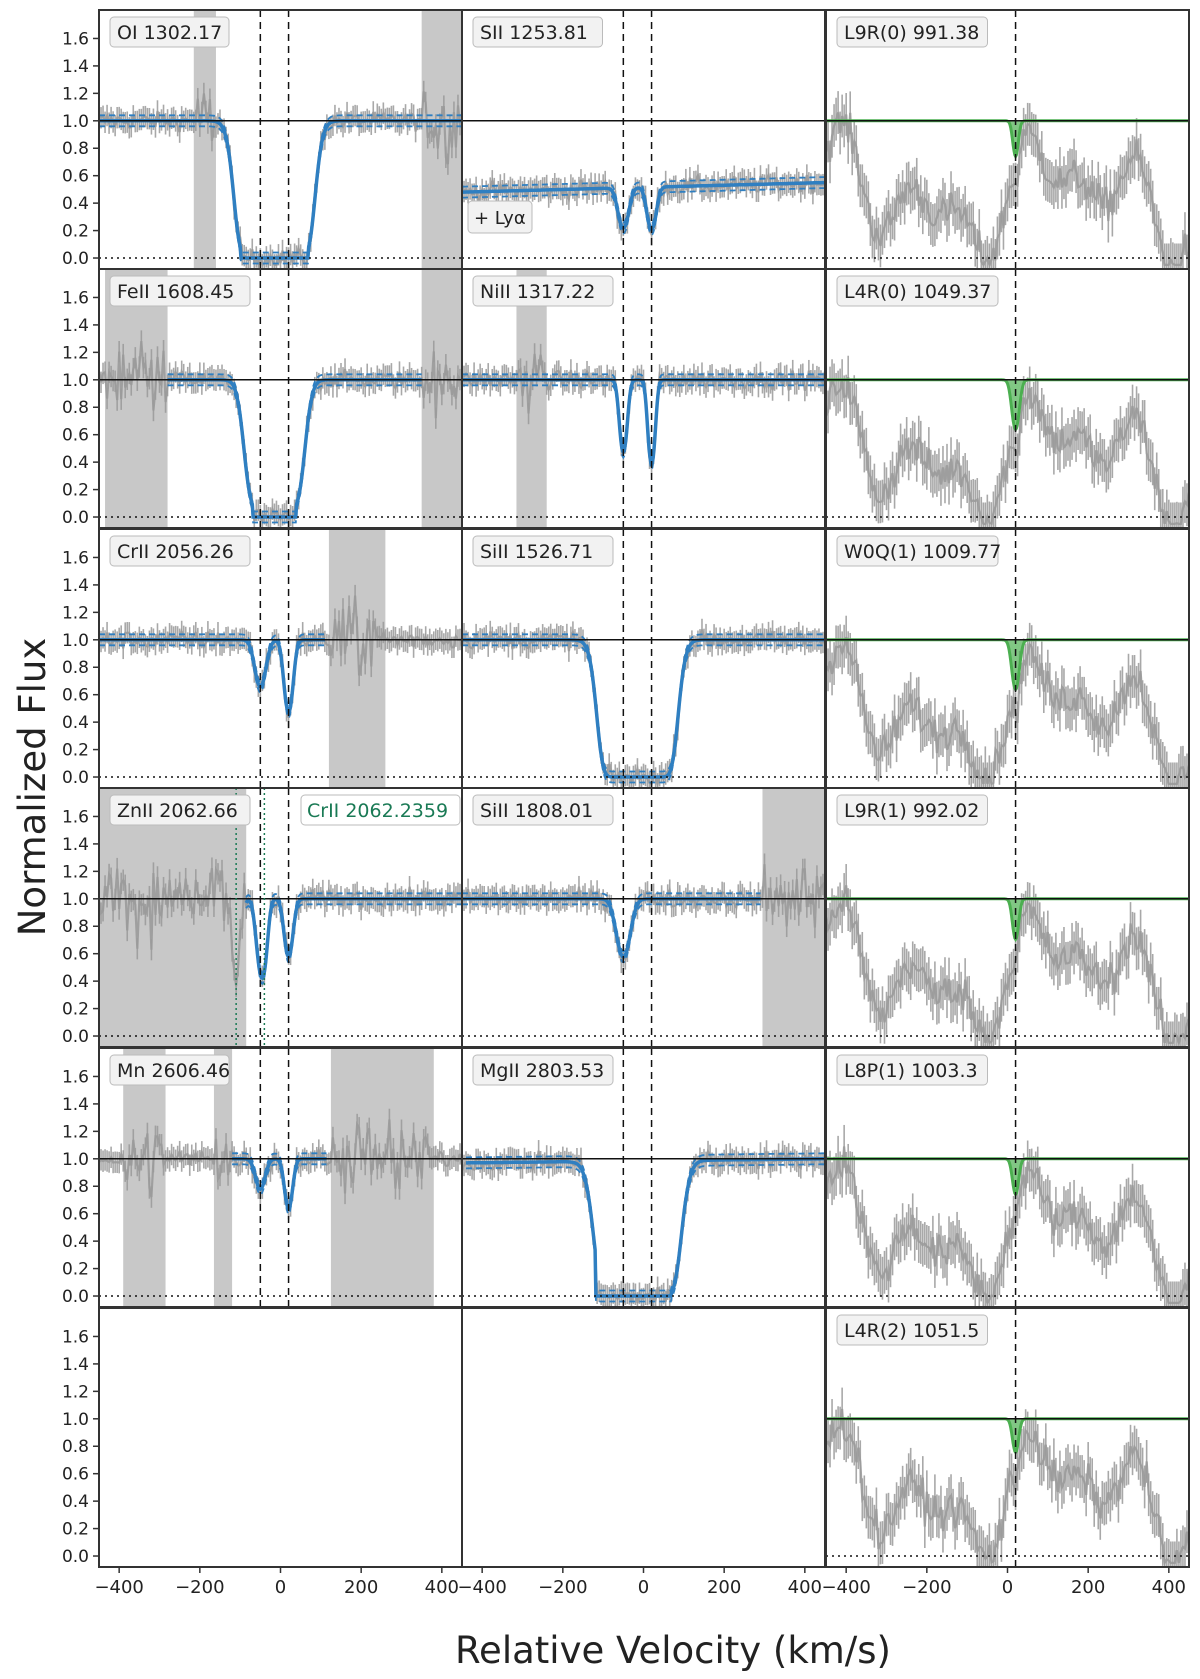 This screenshot has height=1679, width=1200. I want to click on data-errorbars, so click(1007, 955).